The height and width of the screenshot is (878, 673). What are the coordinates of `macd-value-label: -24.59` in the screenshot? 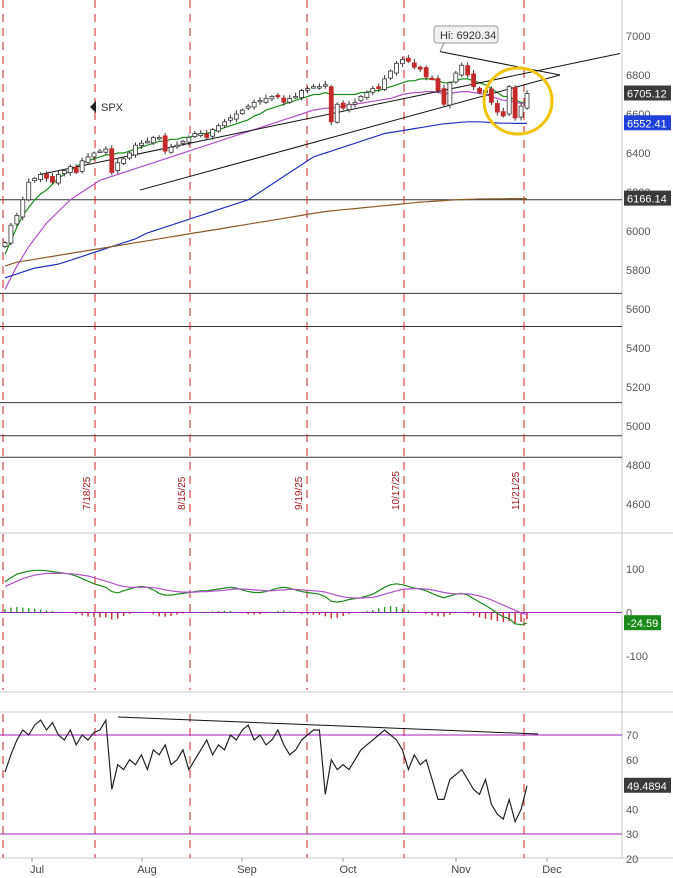 It's located at (642, 624).